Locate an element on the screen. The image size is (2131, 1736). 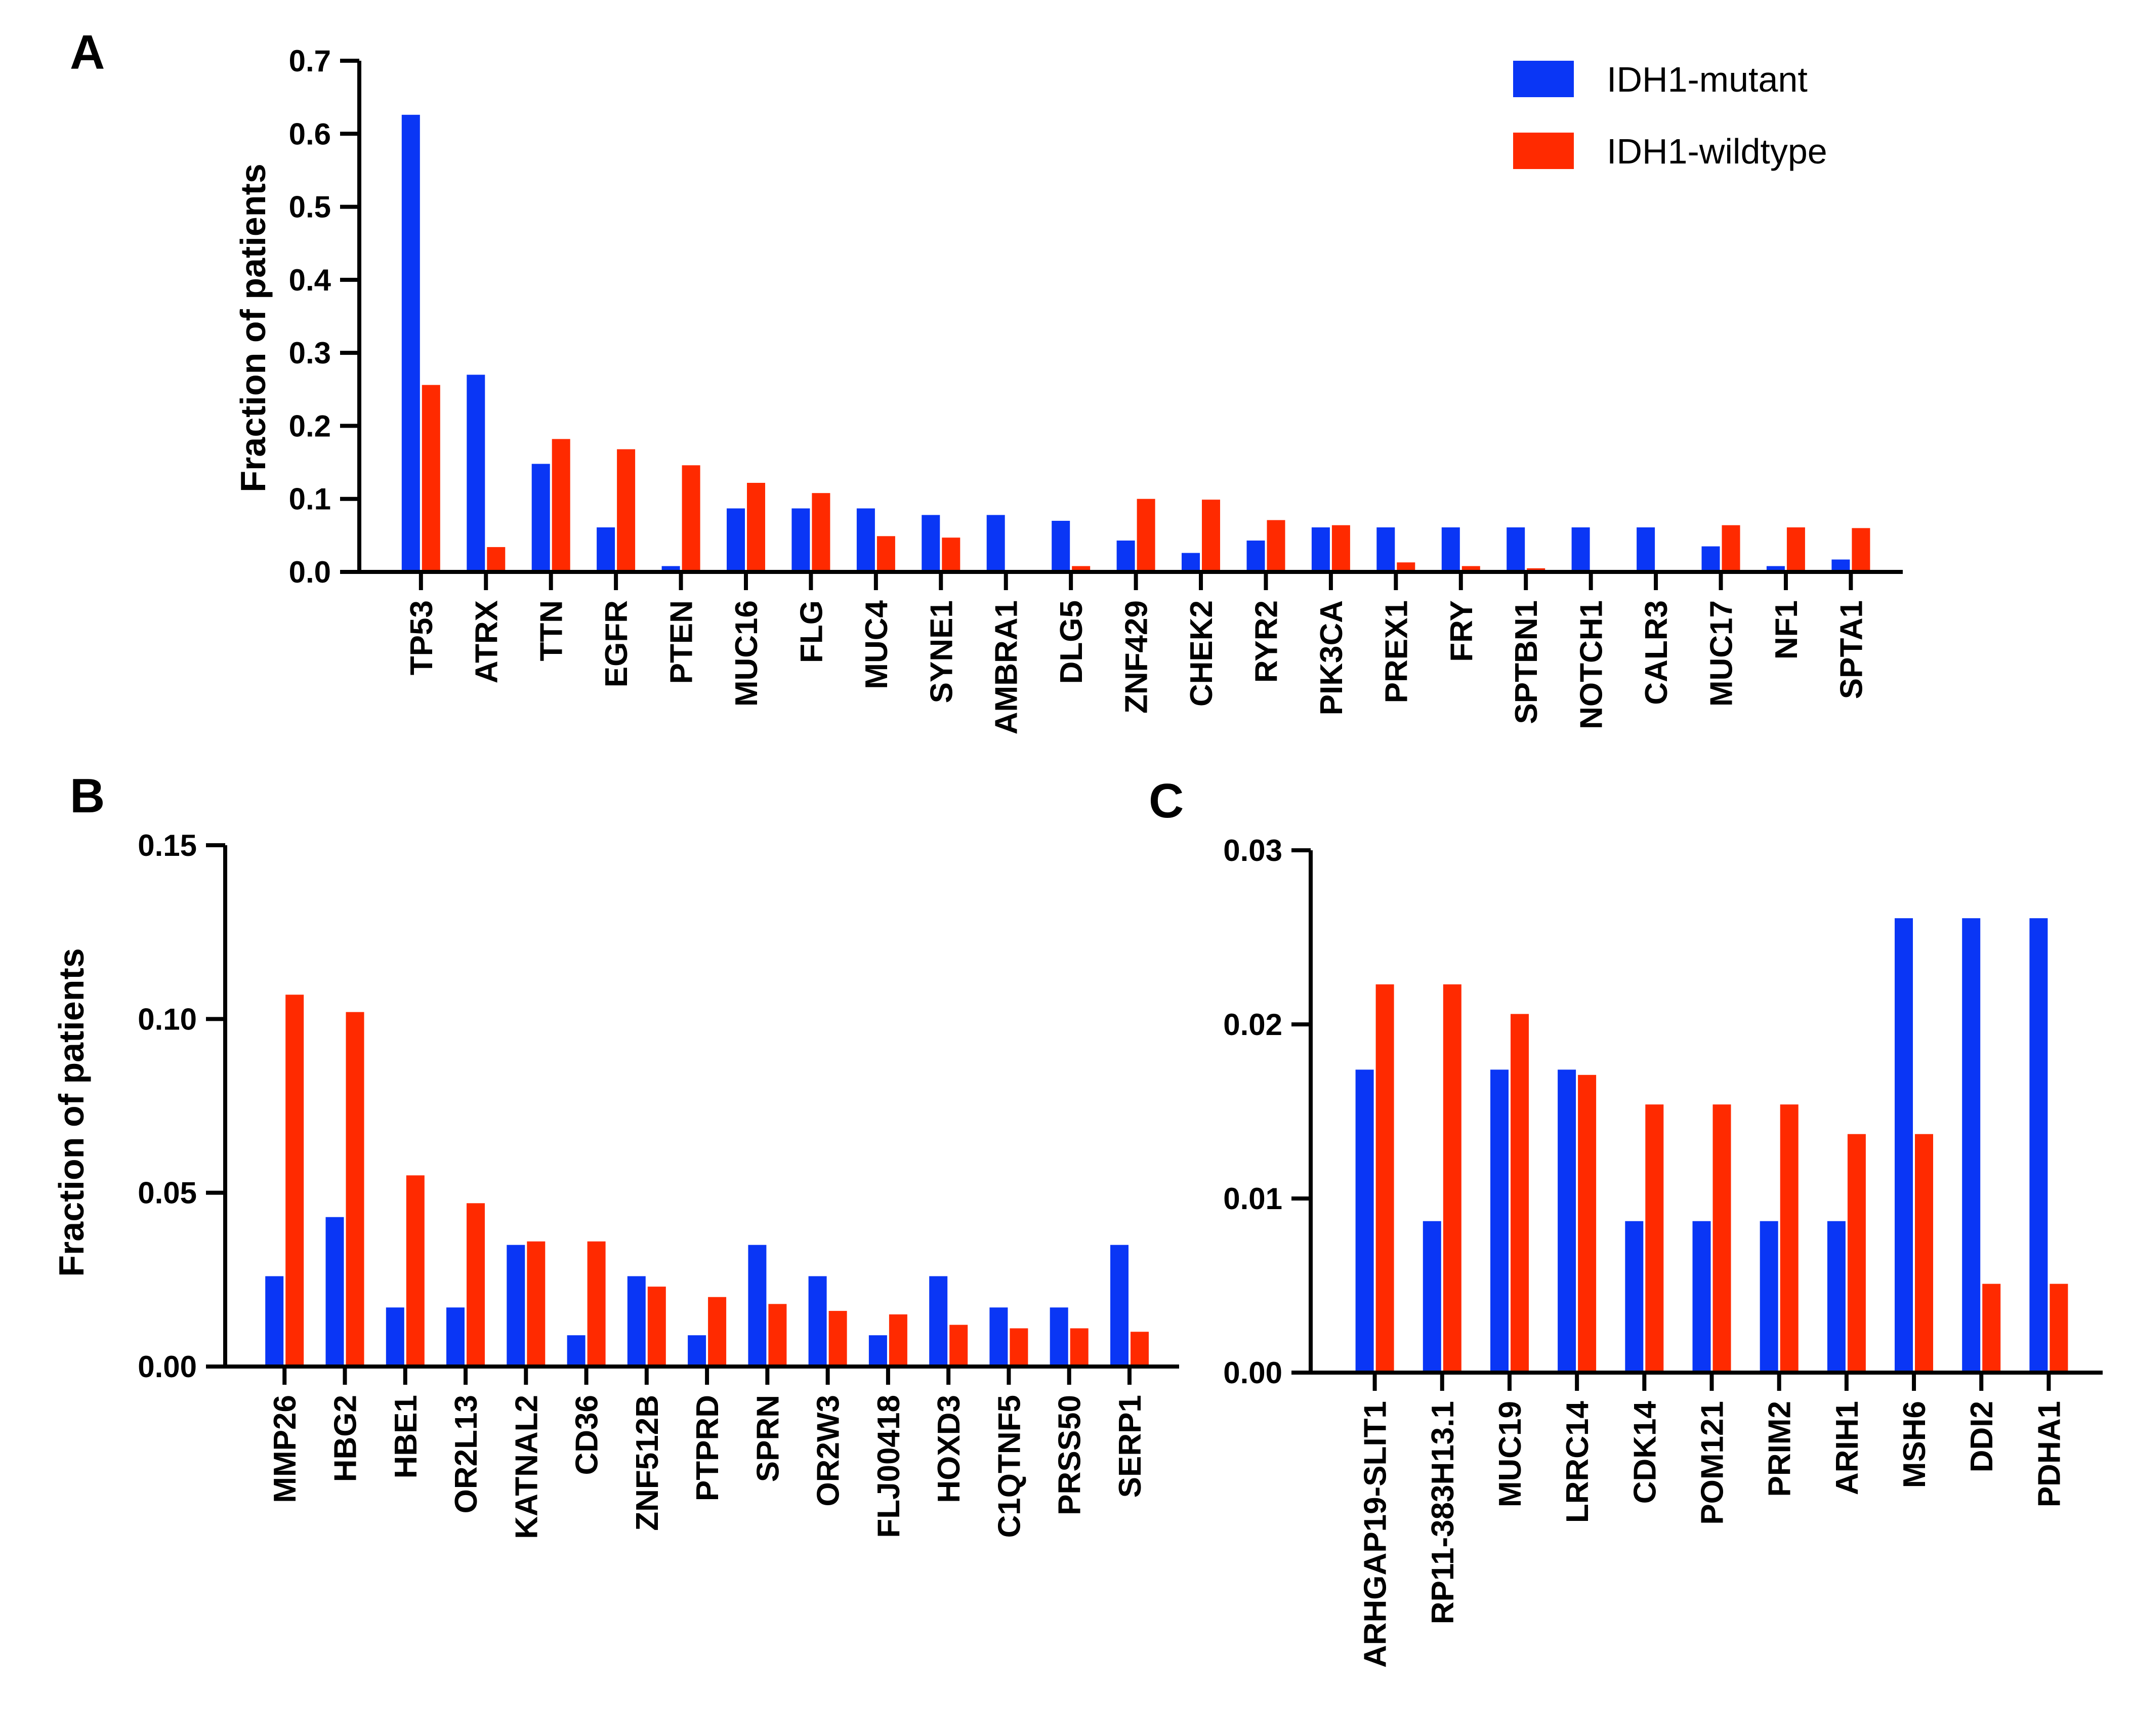
panel-a-bar-wildtype-ttn is located at coordinates (561, 505).